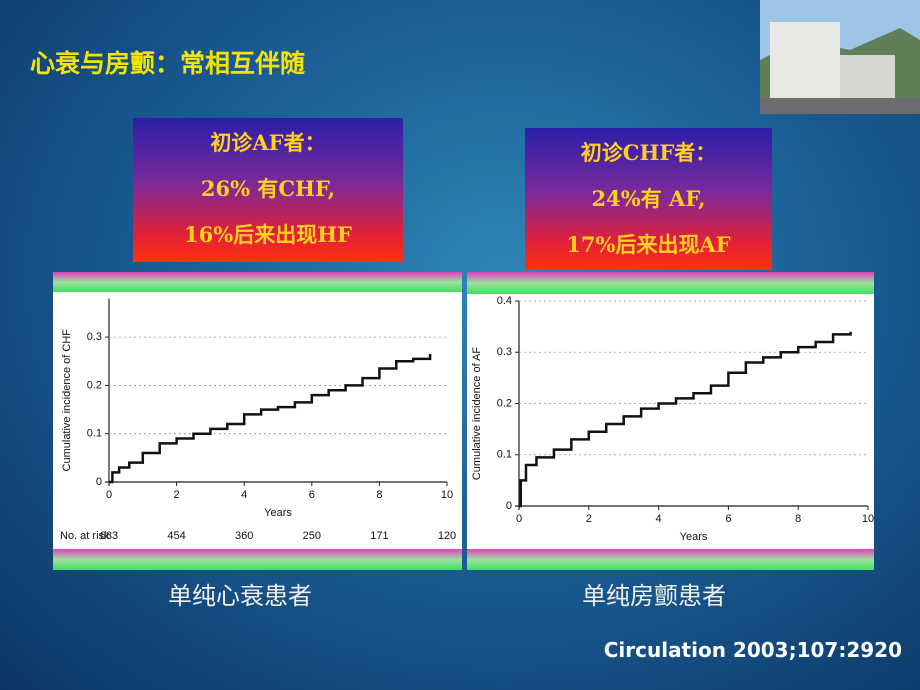  I want to click on at-risk-count: 360, so click(244, 536).